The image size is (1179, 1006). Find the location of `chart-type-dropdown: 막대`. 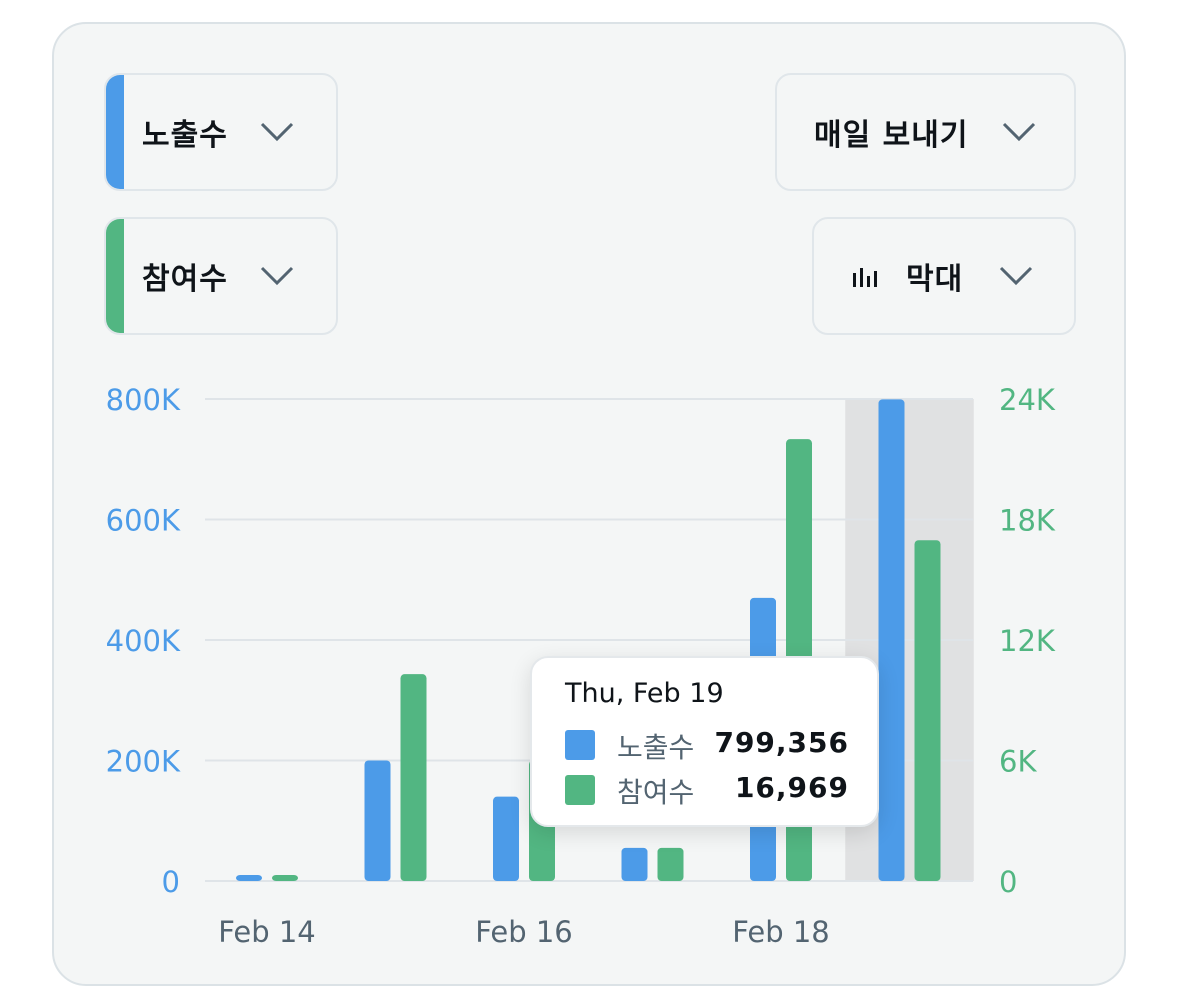

chart-type-dropdown: 막대 is located at coordinates (944, 276).